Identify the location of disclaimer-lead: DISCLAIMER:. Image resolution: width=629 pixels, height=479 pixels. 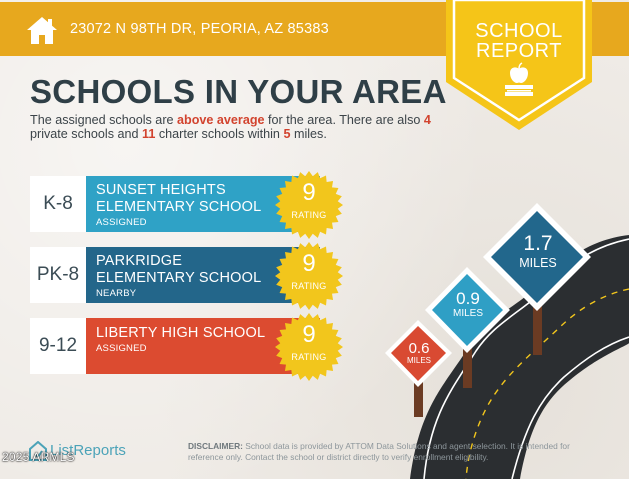
(215, 446).